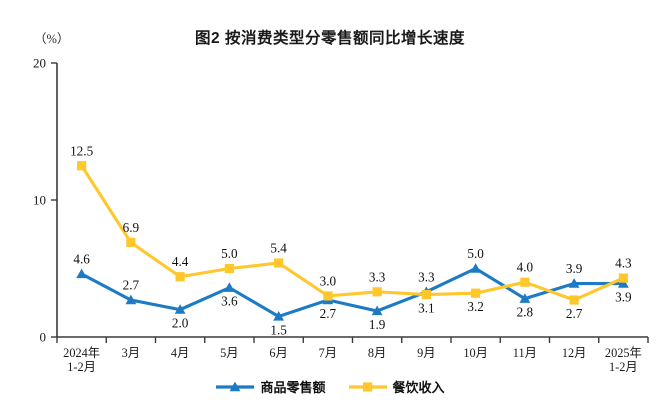 This screenshot has width=660, height=403. I want to click on y-axis-ticks: 0 10 20, so click(45, 200).